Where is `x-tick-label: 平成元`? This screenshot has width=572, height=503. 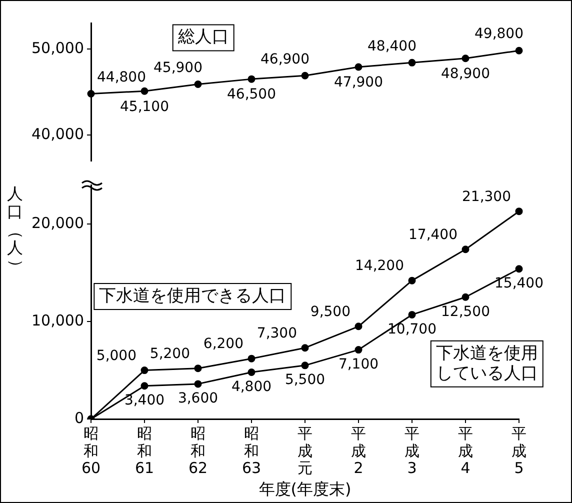
x-tick-label: 平成元 is located at coordinates (305, 451).